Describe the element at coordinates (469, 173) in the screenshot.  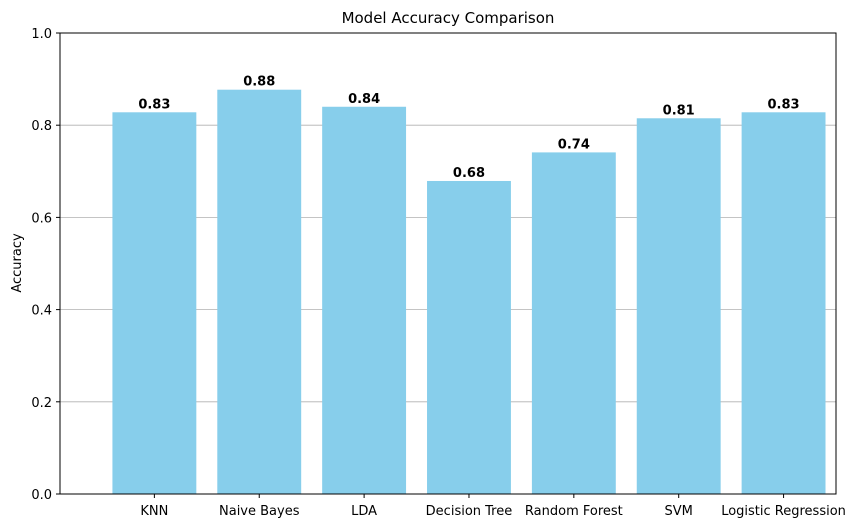
I see `value-label: 0.68` at that location.